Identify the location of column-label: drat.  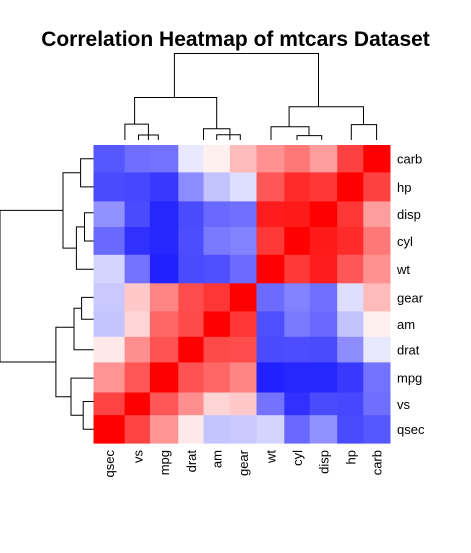
(191, 461).